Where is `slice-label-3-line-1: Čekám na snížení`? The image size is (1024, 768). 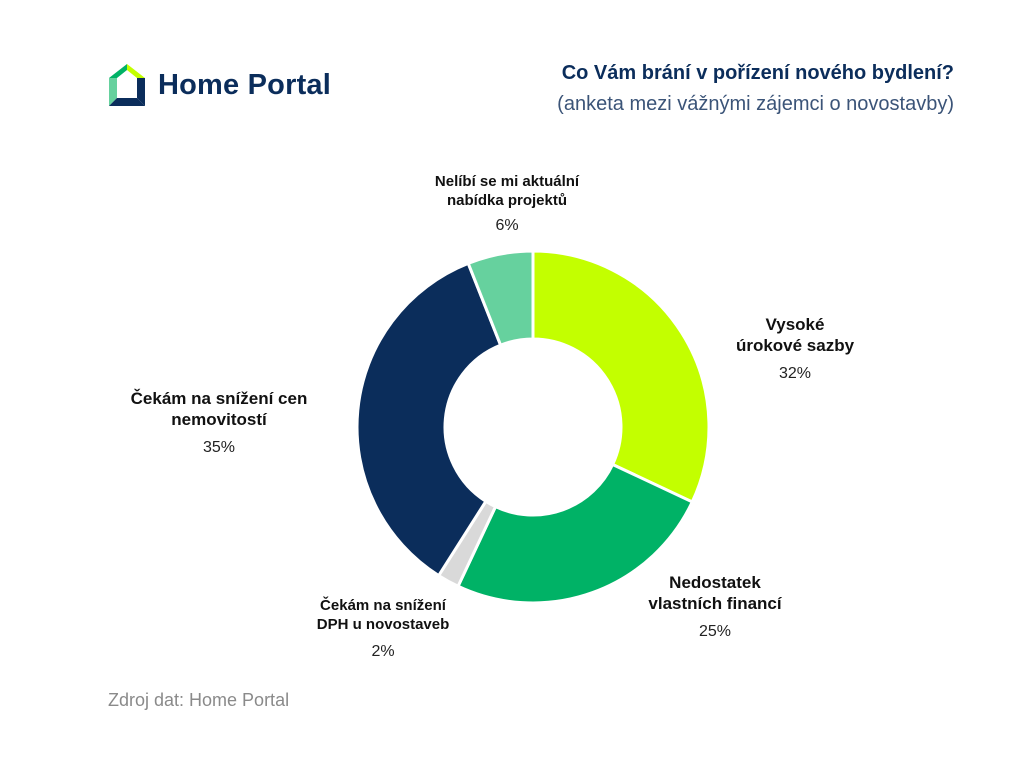
slice-label-3-line-1: Čekám na snížení is located at coordinates (383, 605).